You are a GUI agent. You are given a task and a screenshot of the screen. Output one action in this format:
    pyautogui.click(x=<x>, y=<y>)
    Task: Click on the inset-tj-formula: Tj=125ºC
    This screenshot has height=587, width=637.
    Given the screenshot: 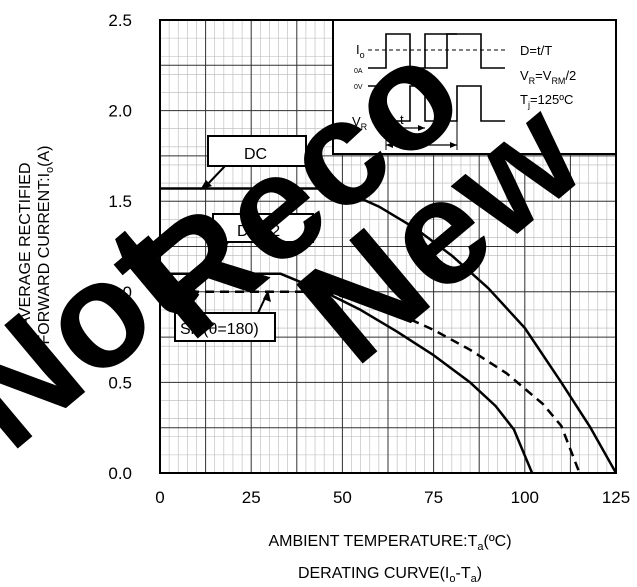 What is the action you would take?
    pyautogui.click(x=546, y=101)
    